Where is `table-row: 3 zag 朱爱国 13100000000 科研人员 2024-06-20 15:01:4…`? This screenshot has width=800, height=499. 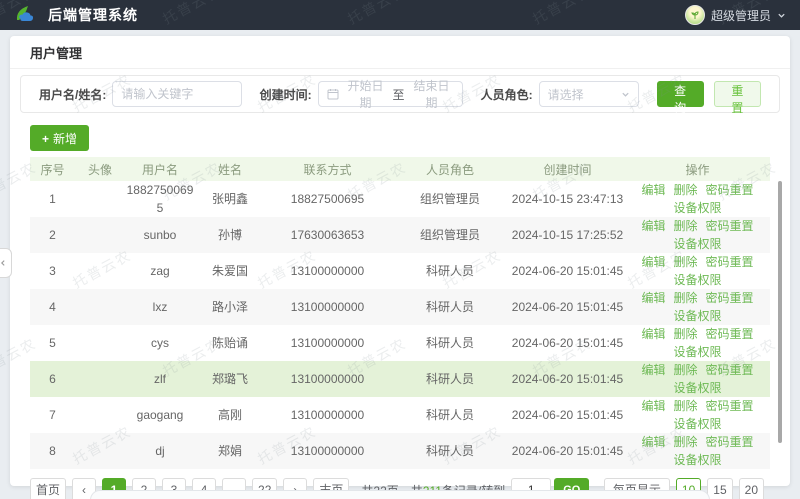
table-row: 3 zag 朱爱国 13100000000 科研人员 2024-06-20 15:01:4… is located at coordinates (400, 271).